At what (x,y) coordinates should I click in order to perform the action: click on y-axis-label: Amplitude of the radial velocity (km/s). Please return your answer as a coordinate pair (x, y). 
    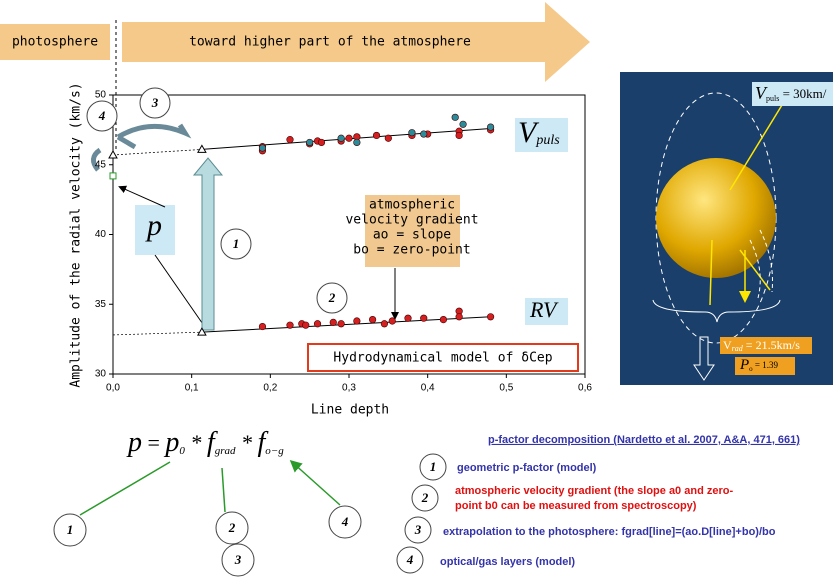
    Looking at the image, I should click on (76, 234).